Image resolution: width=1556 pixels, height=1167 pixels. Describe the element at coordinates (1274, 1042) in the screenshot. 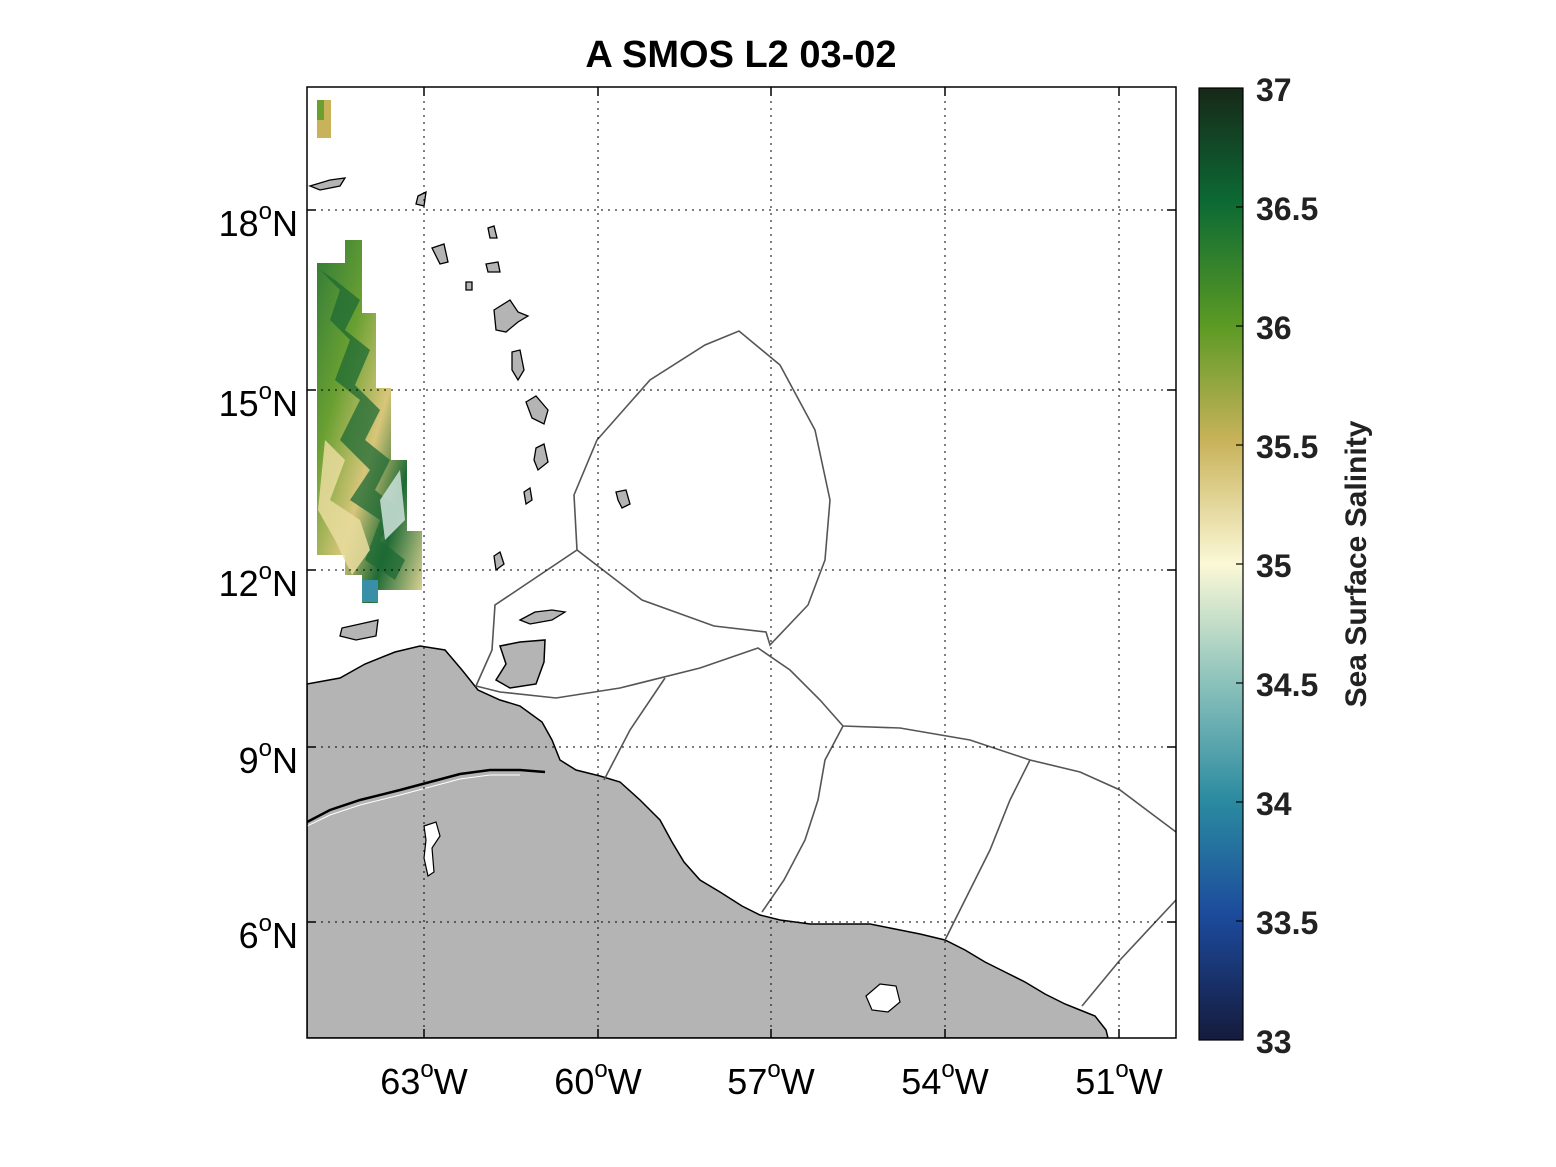

I see `colorbar-tick-33: 33` at that location.